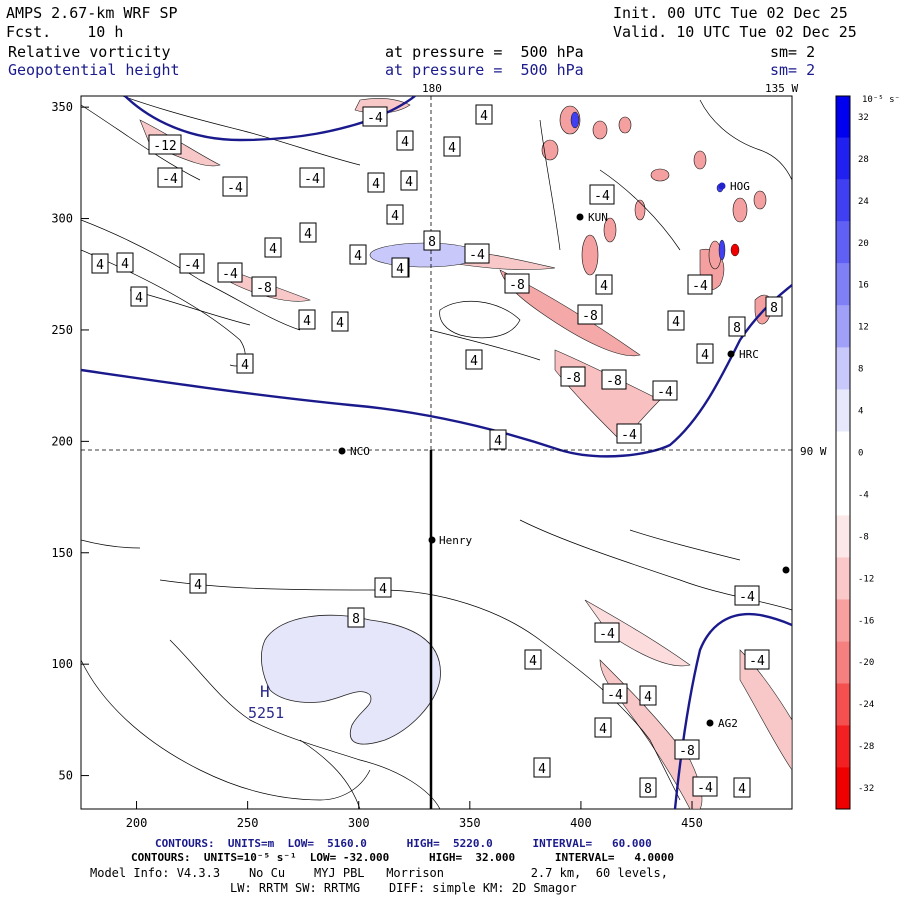 The width and height of the screenshot is (900, 900). Describe the element at coordinates (455, 540) in the screenshot. I see `station-name: Henry` at that location.